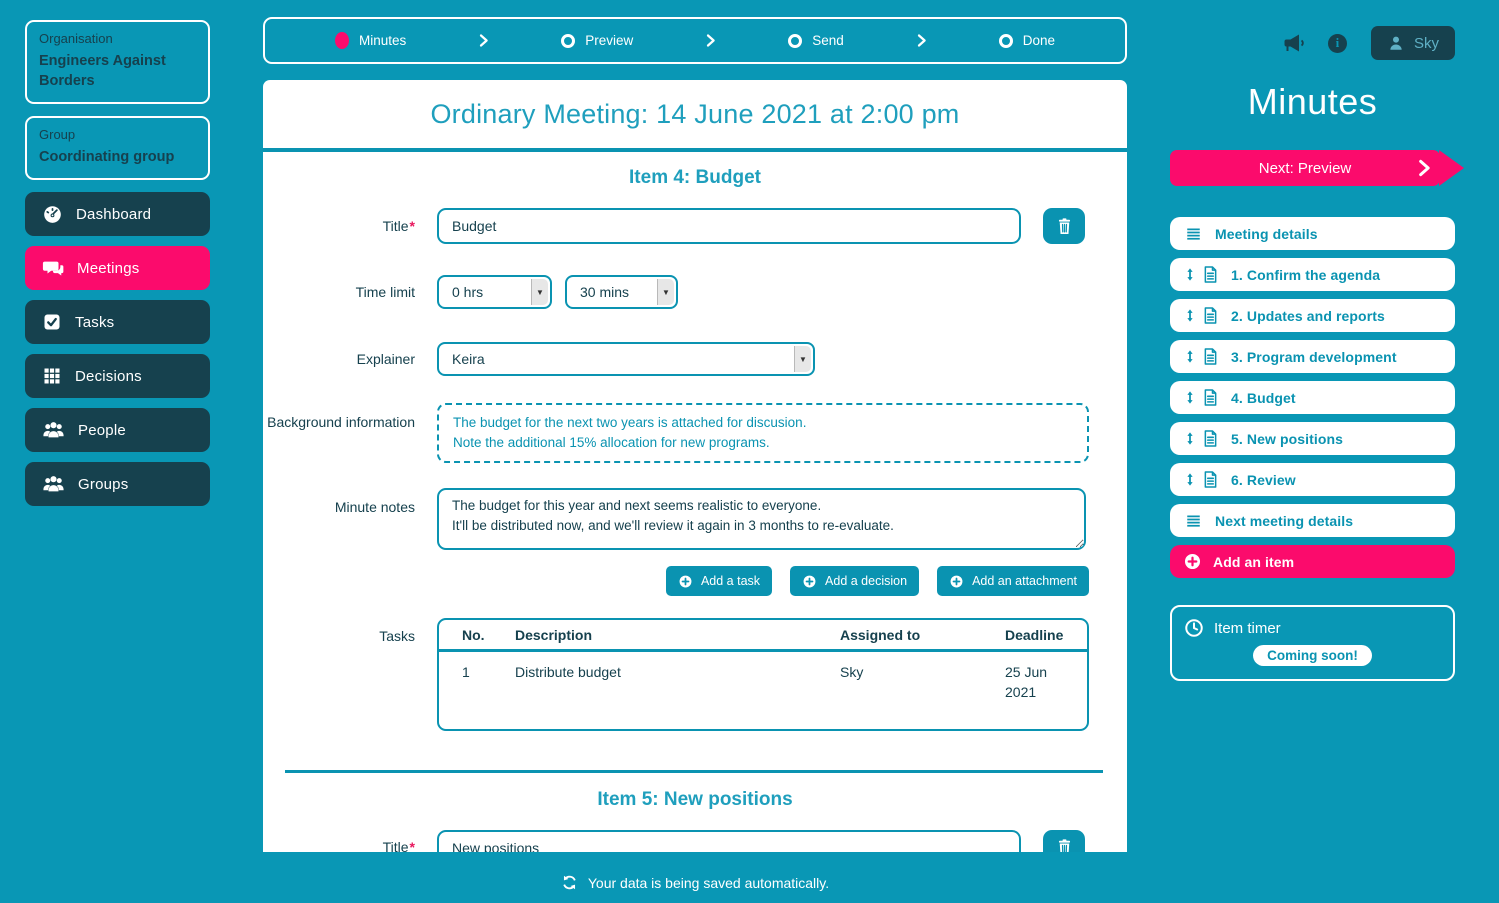 The width and height of the screenshot is (1499, 903). Describe the element at coordinates (466, 672) in the screenshot. I see `task-no: 1` at that location.